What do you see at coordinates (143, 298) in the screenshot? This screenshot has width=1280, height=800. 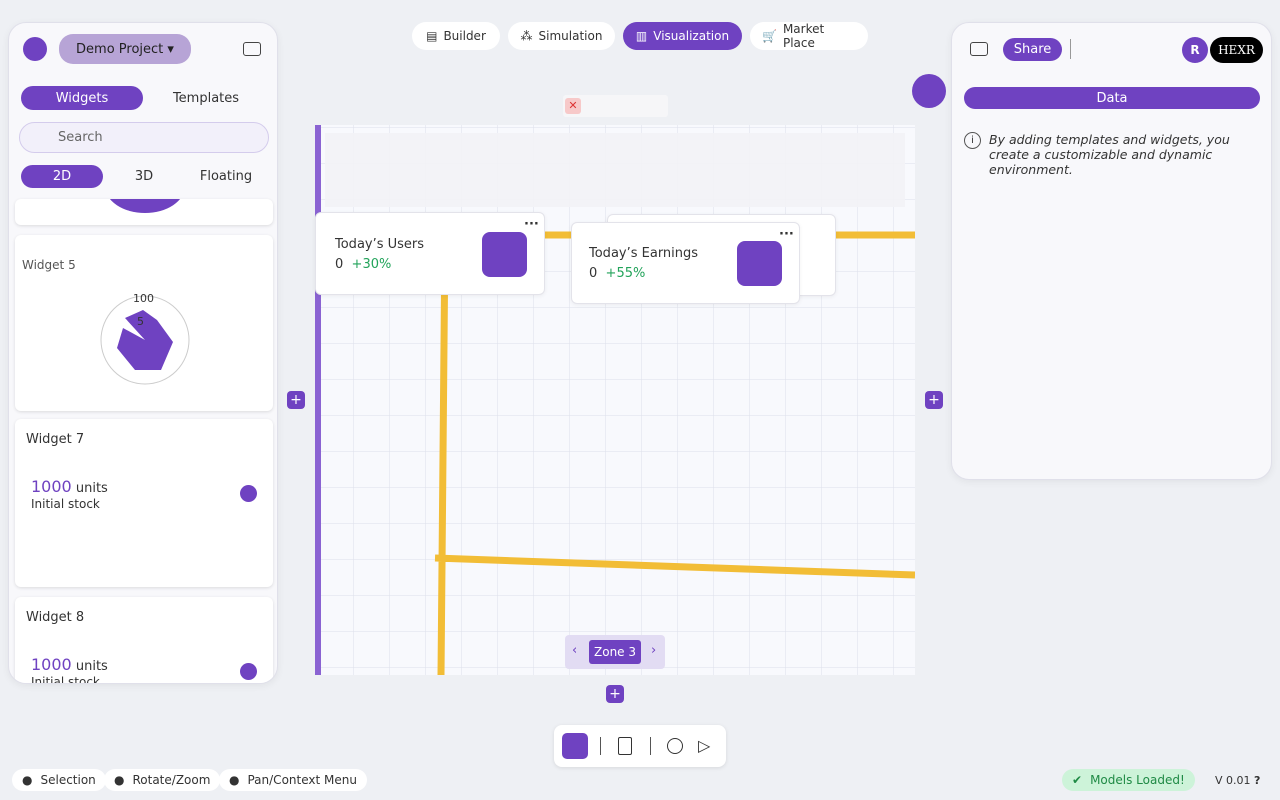 I see `axis-label: 100` at bounding box center [143, 298].